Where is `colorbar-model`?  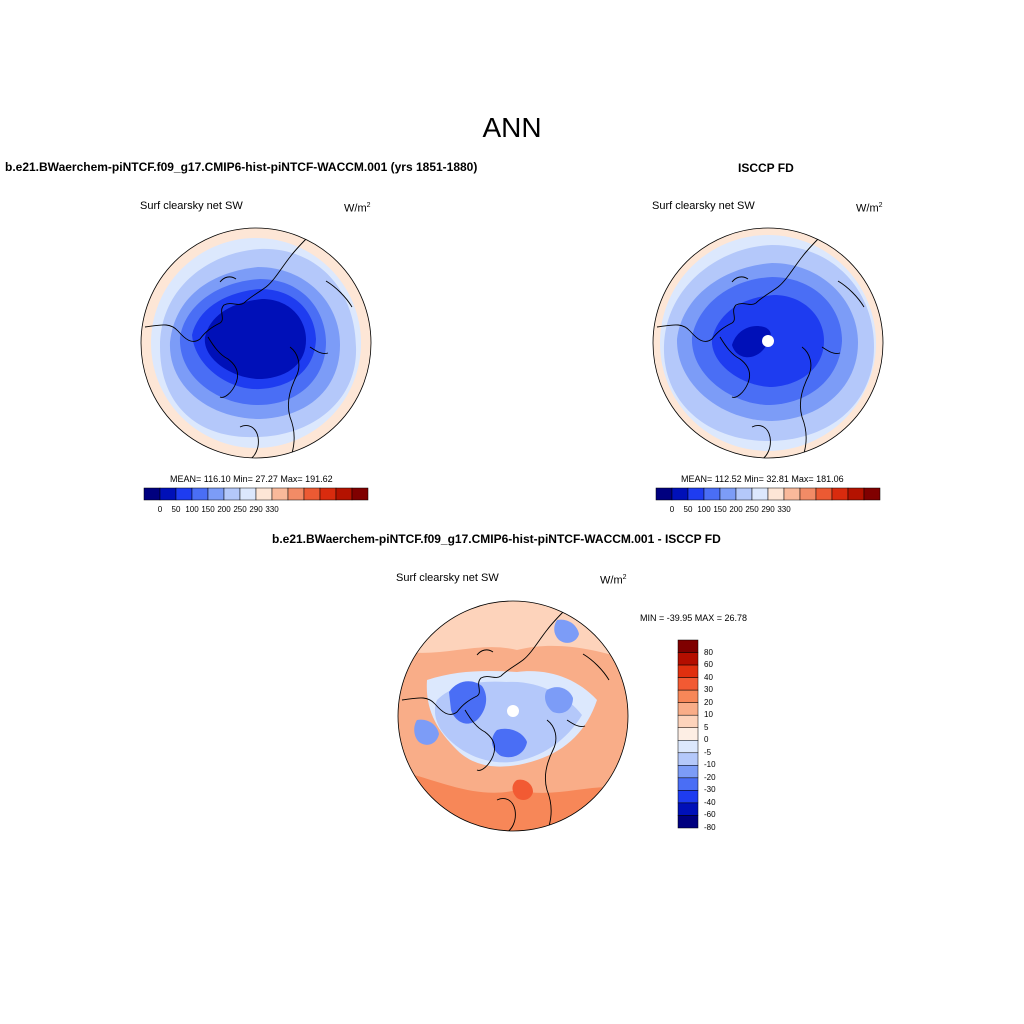 colorbar-model is located at coordinates (256, 494).